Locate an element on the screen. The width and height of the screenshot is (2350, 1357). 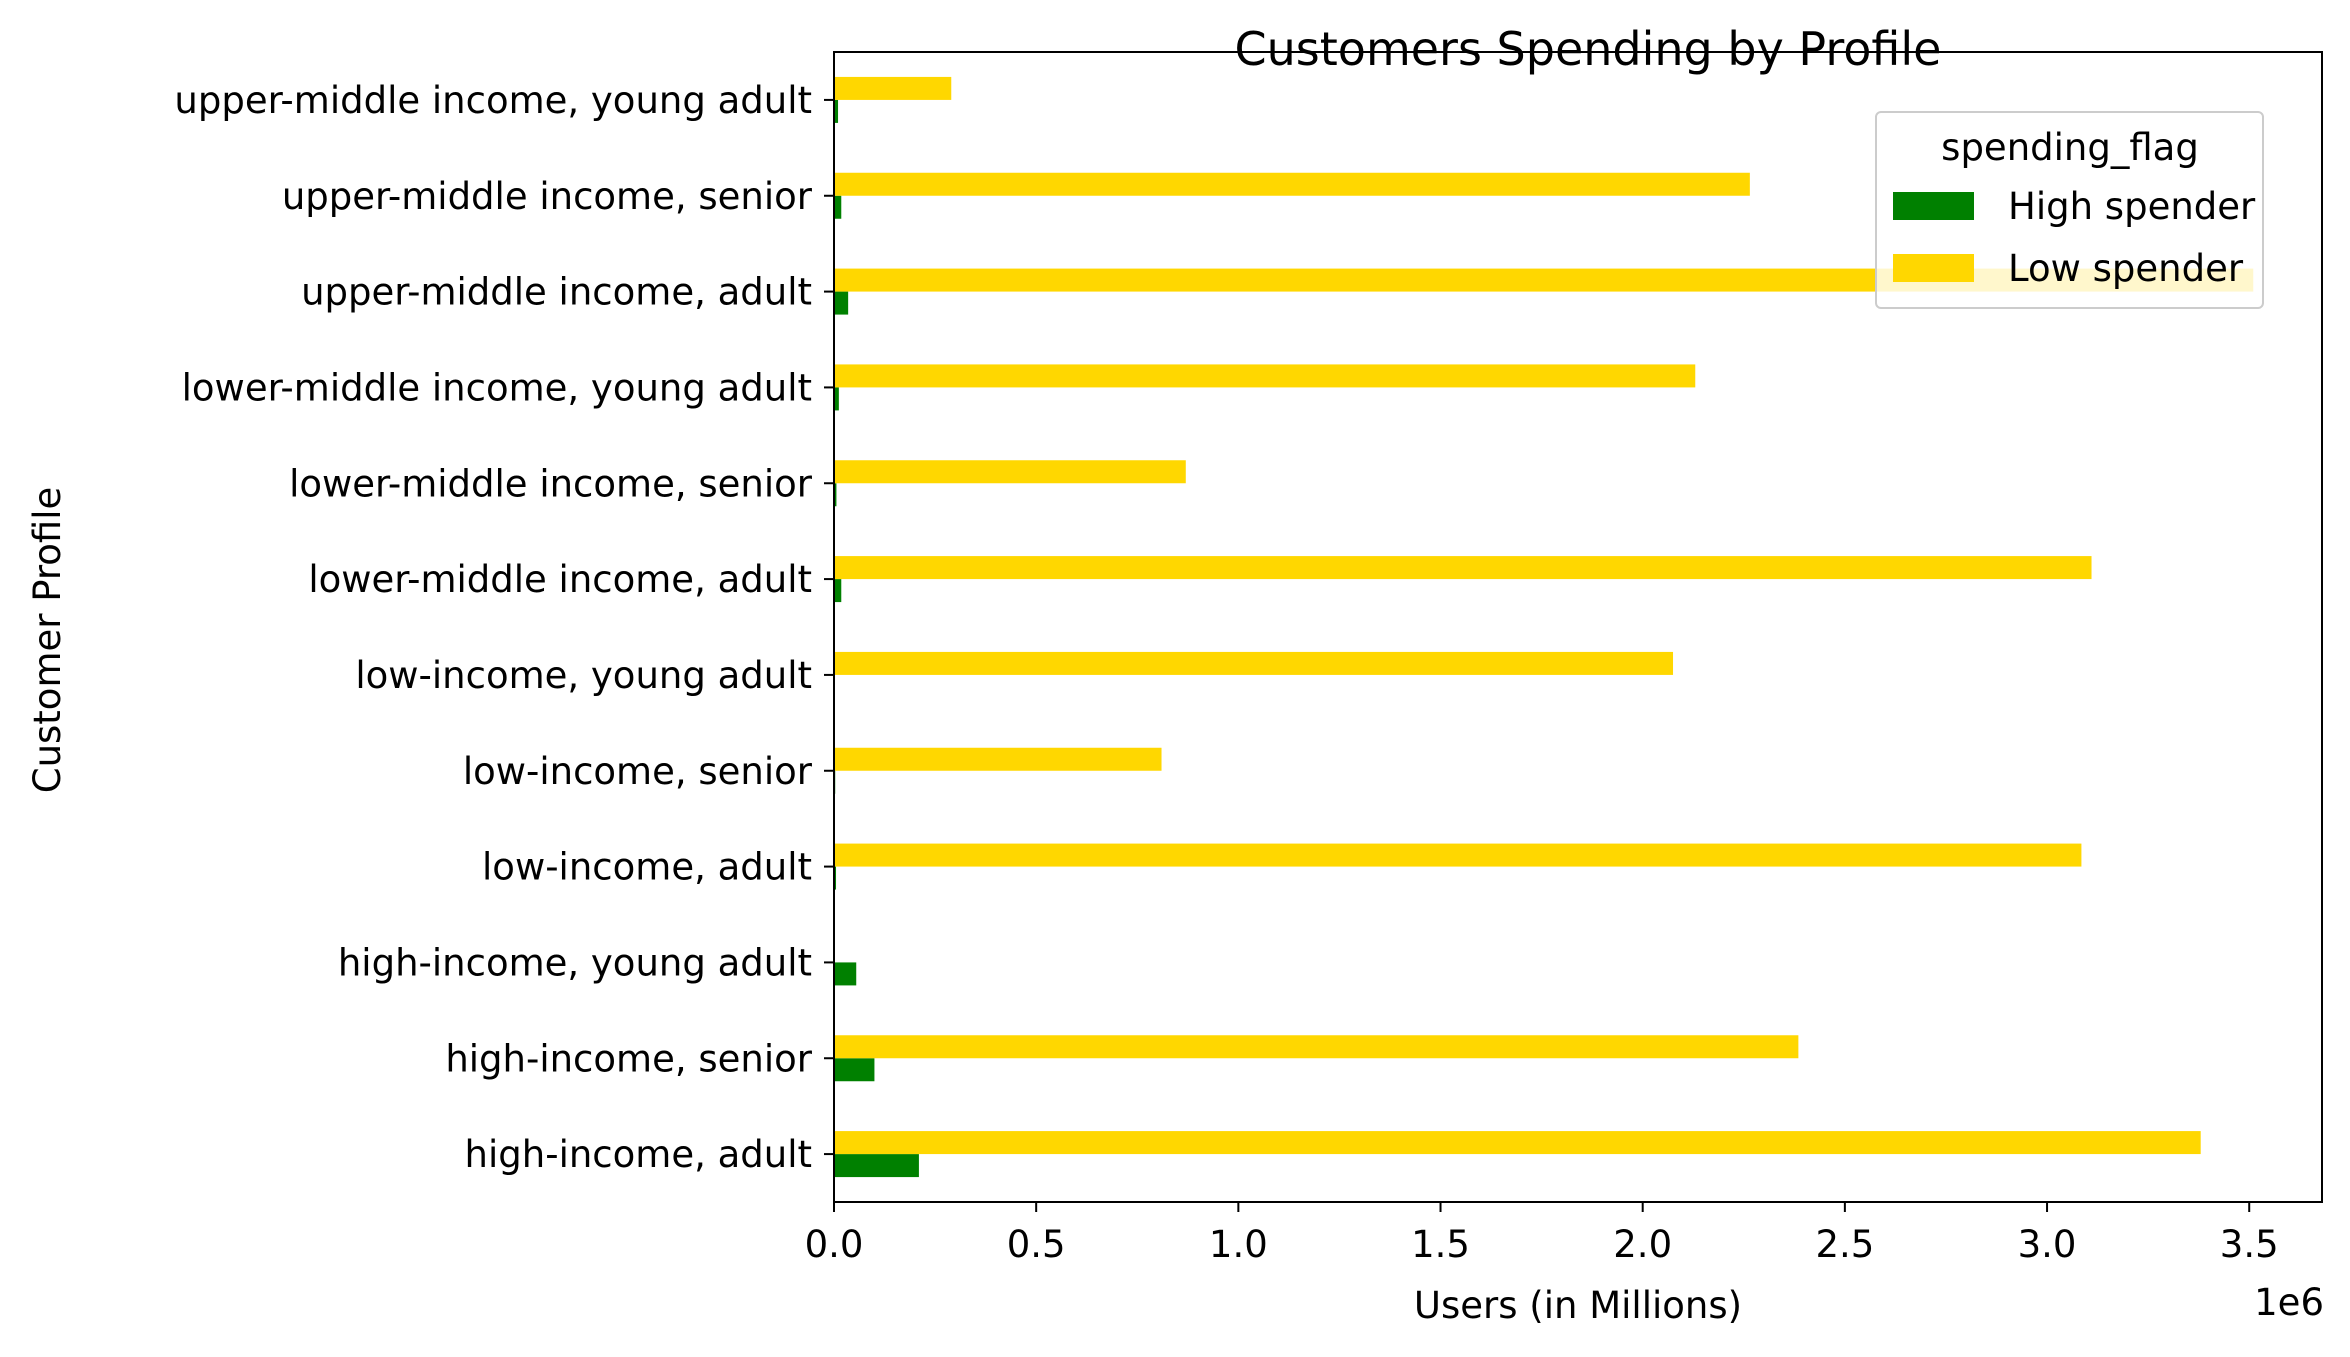
x-tick-label: 1.5 is located at coordinates (1440, 1244).